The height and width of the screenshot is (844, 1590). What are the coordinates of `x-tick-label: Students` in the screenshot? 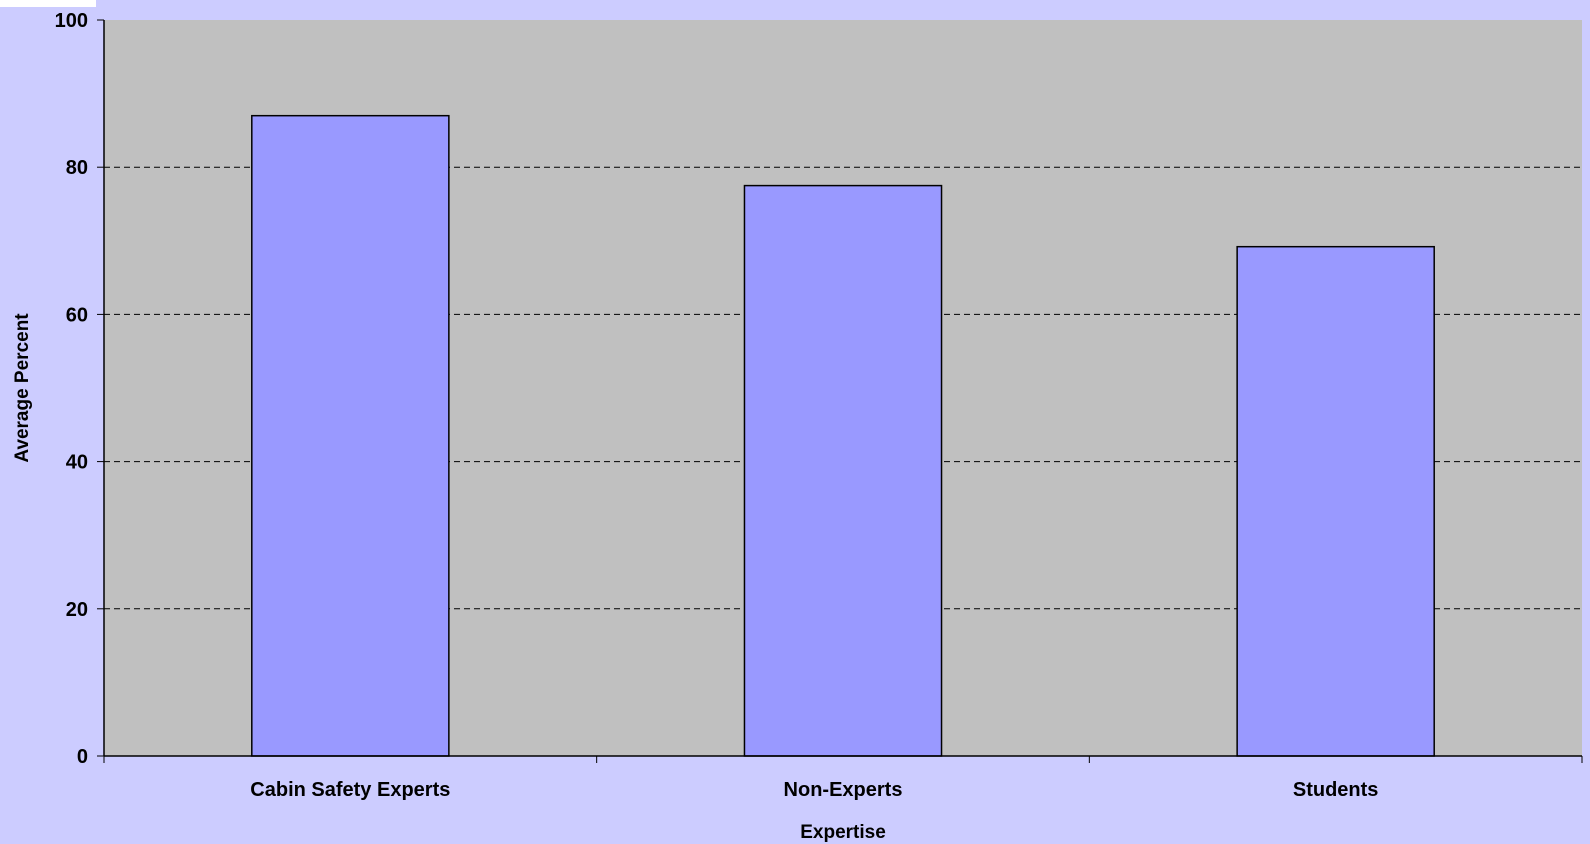 It's located at (1336, 790).